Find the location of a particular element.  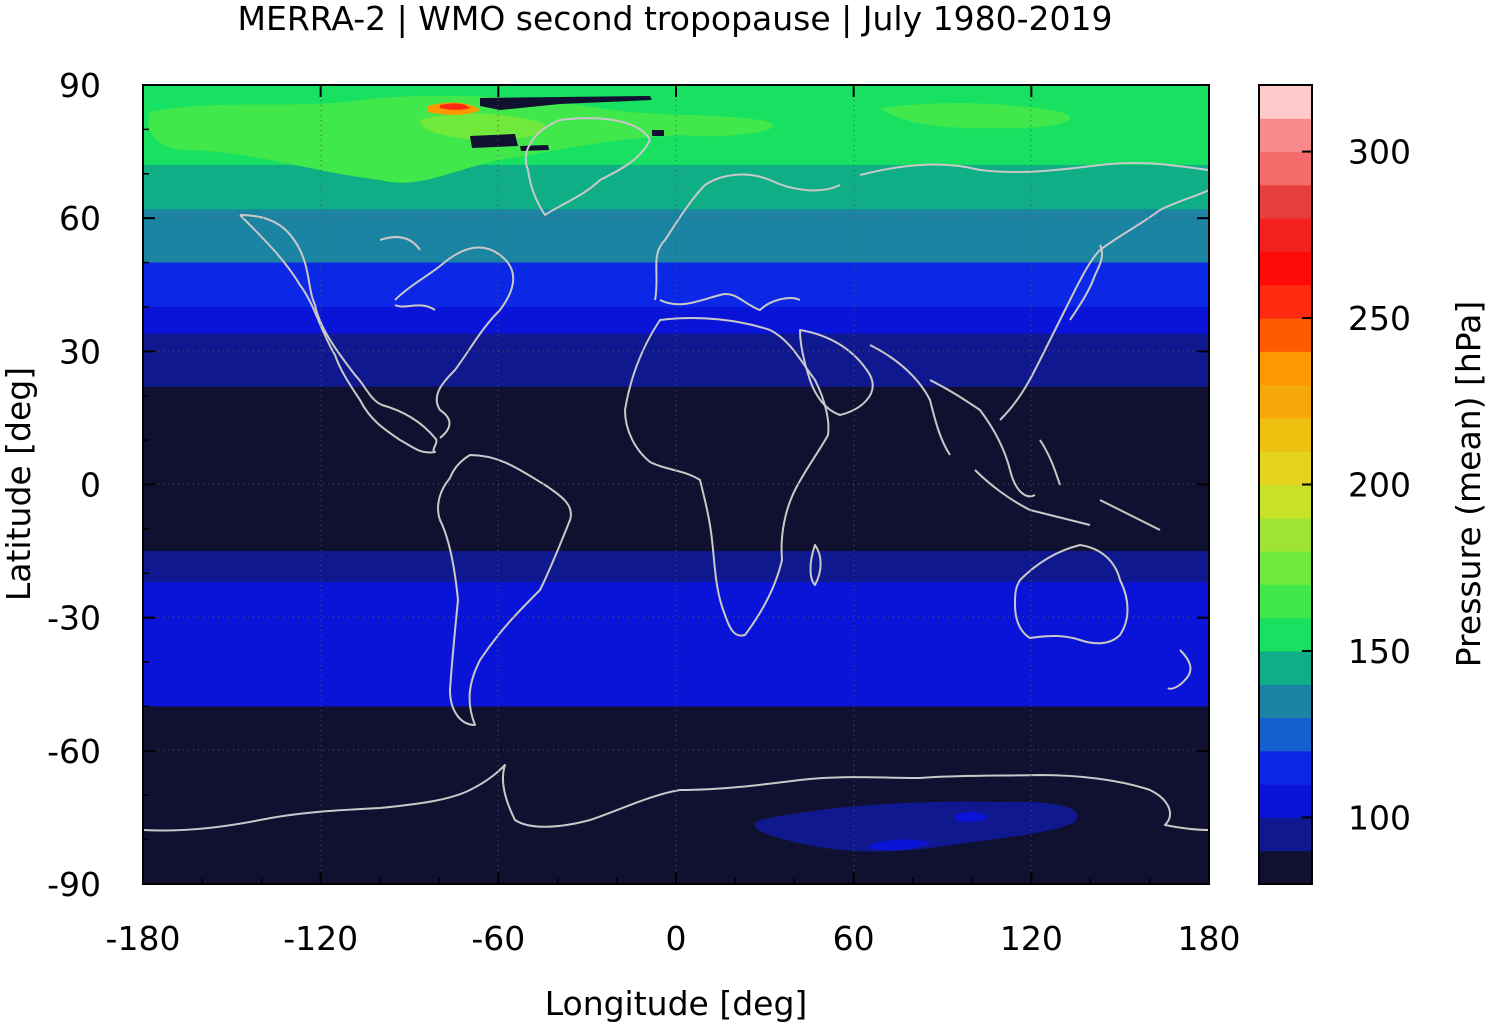

antarctica-coast is located at coordinates (676, 798).